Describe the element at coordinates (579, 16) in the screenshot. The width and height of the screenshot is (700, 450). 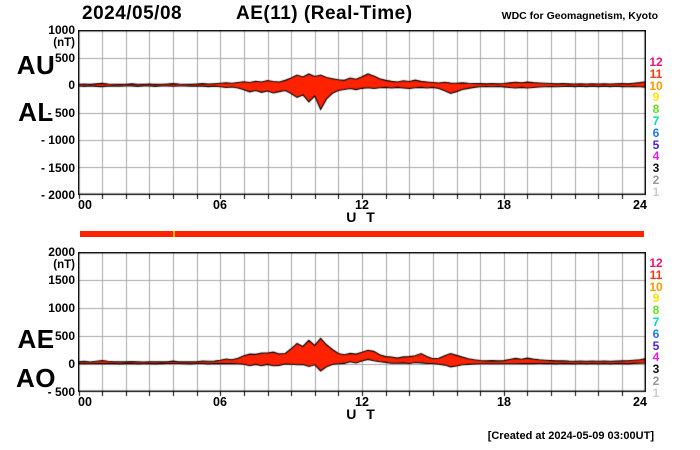
I see `credit-label: WDC for Geomagnetism, Kyoto` at that location.